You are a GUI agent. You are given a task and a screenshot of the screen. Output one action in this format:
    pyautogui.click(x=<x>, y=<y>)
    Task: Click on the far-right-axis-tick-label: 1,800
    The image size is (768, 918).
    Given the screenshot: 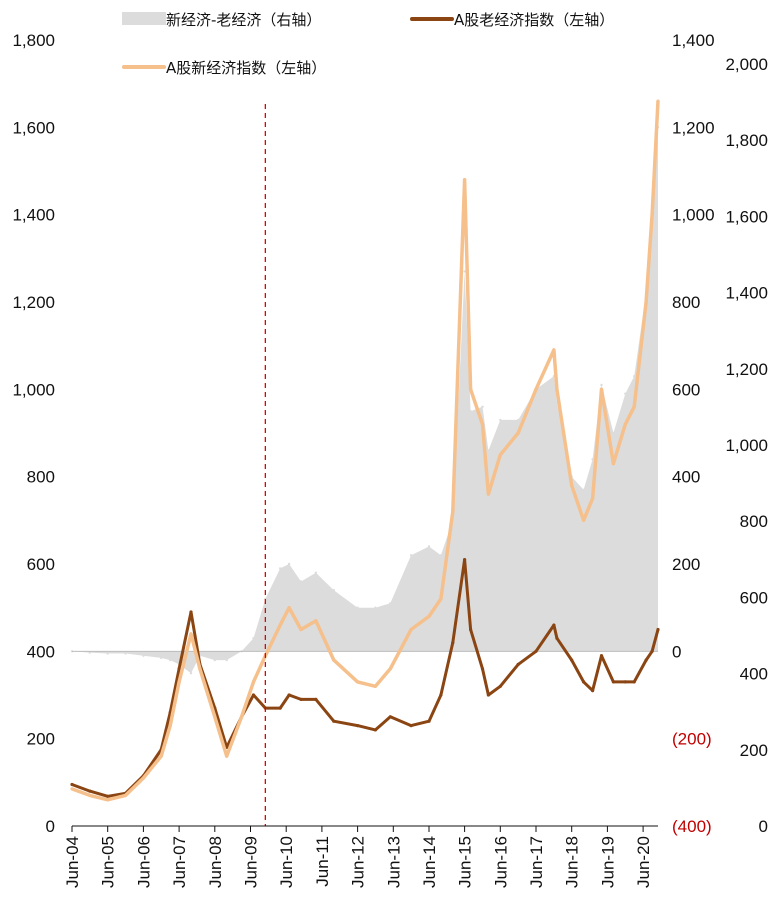 What is the action you would take?
    pyautogui.click(x=746, y=140)
    